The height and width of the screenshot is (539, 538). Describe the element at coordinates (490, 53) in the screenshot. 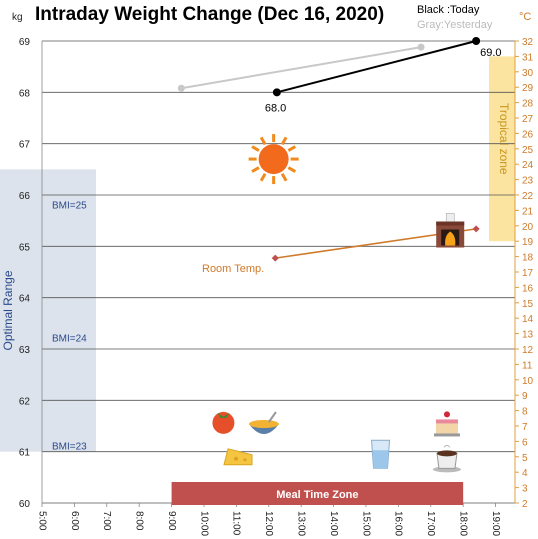

I see `data-label: 69.0` at that location.